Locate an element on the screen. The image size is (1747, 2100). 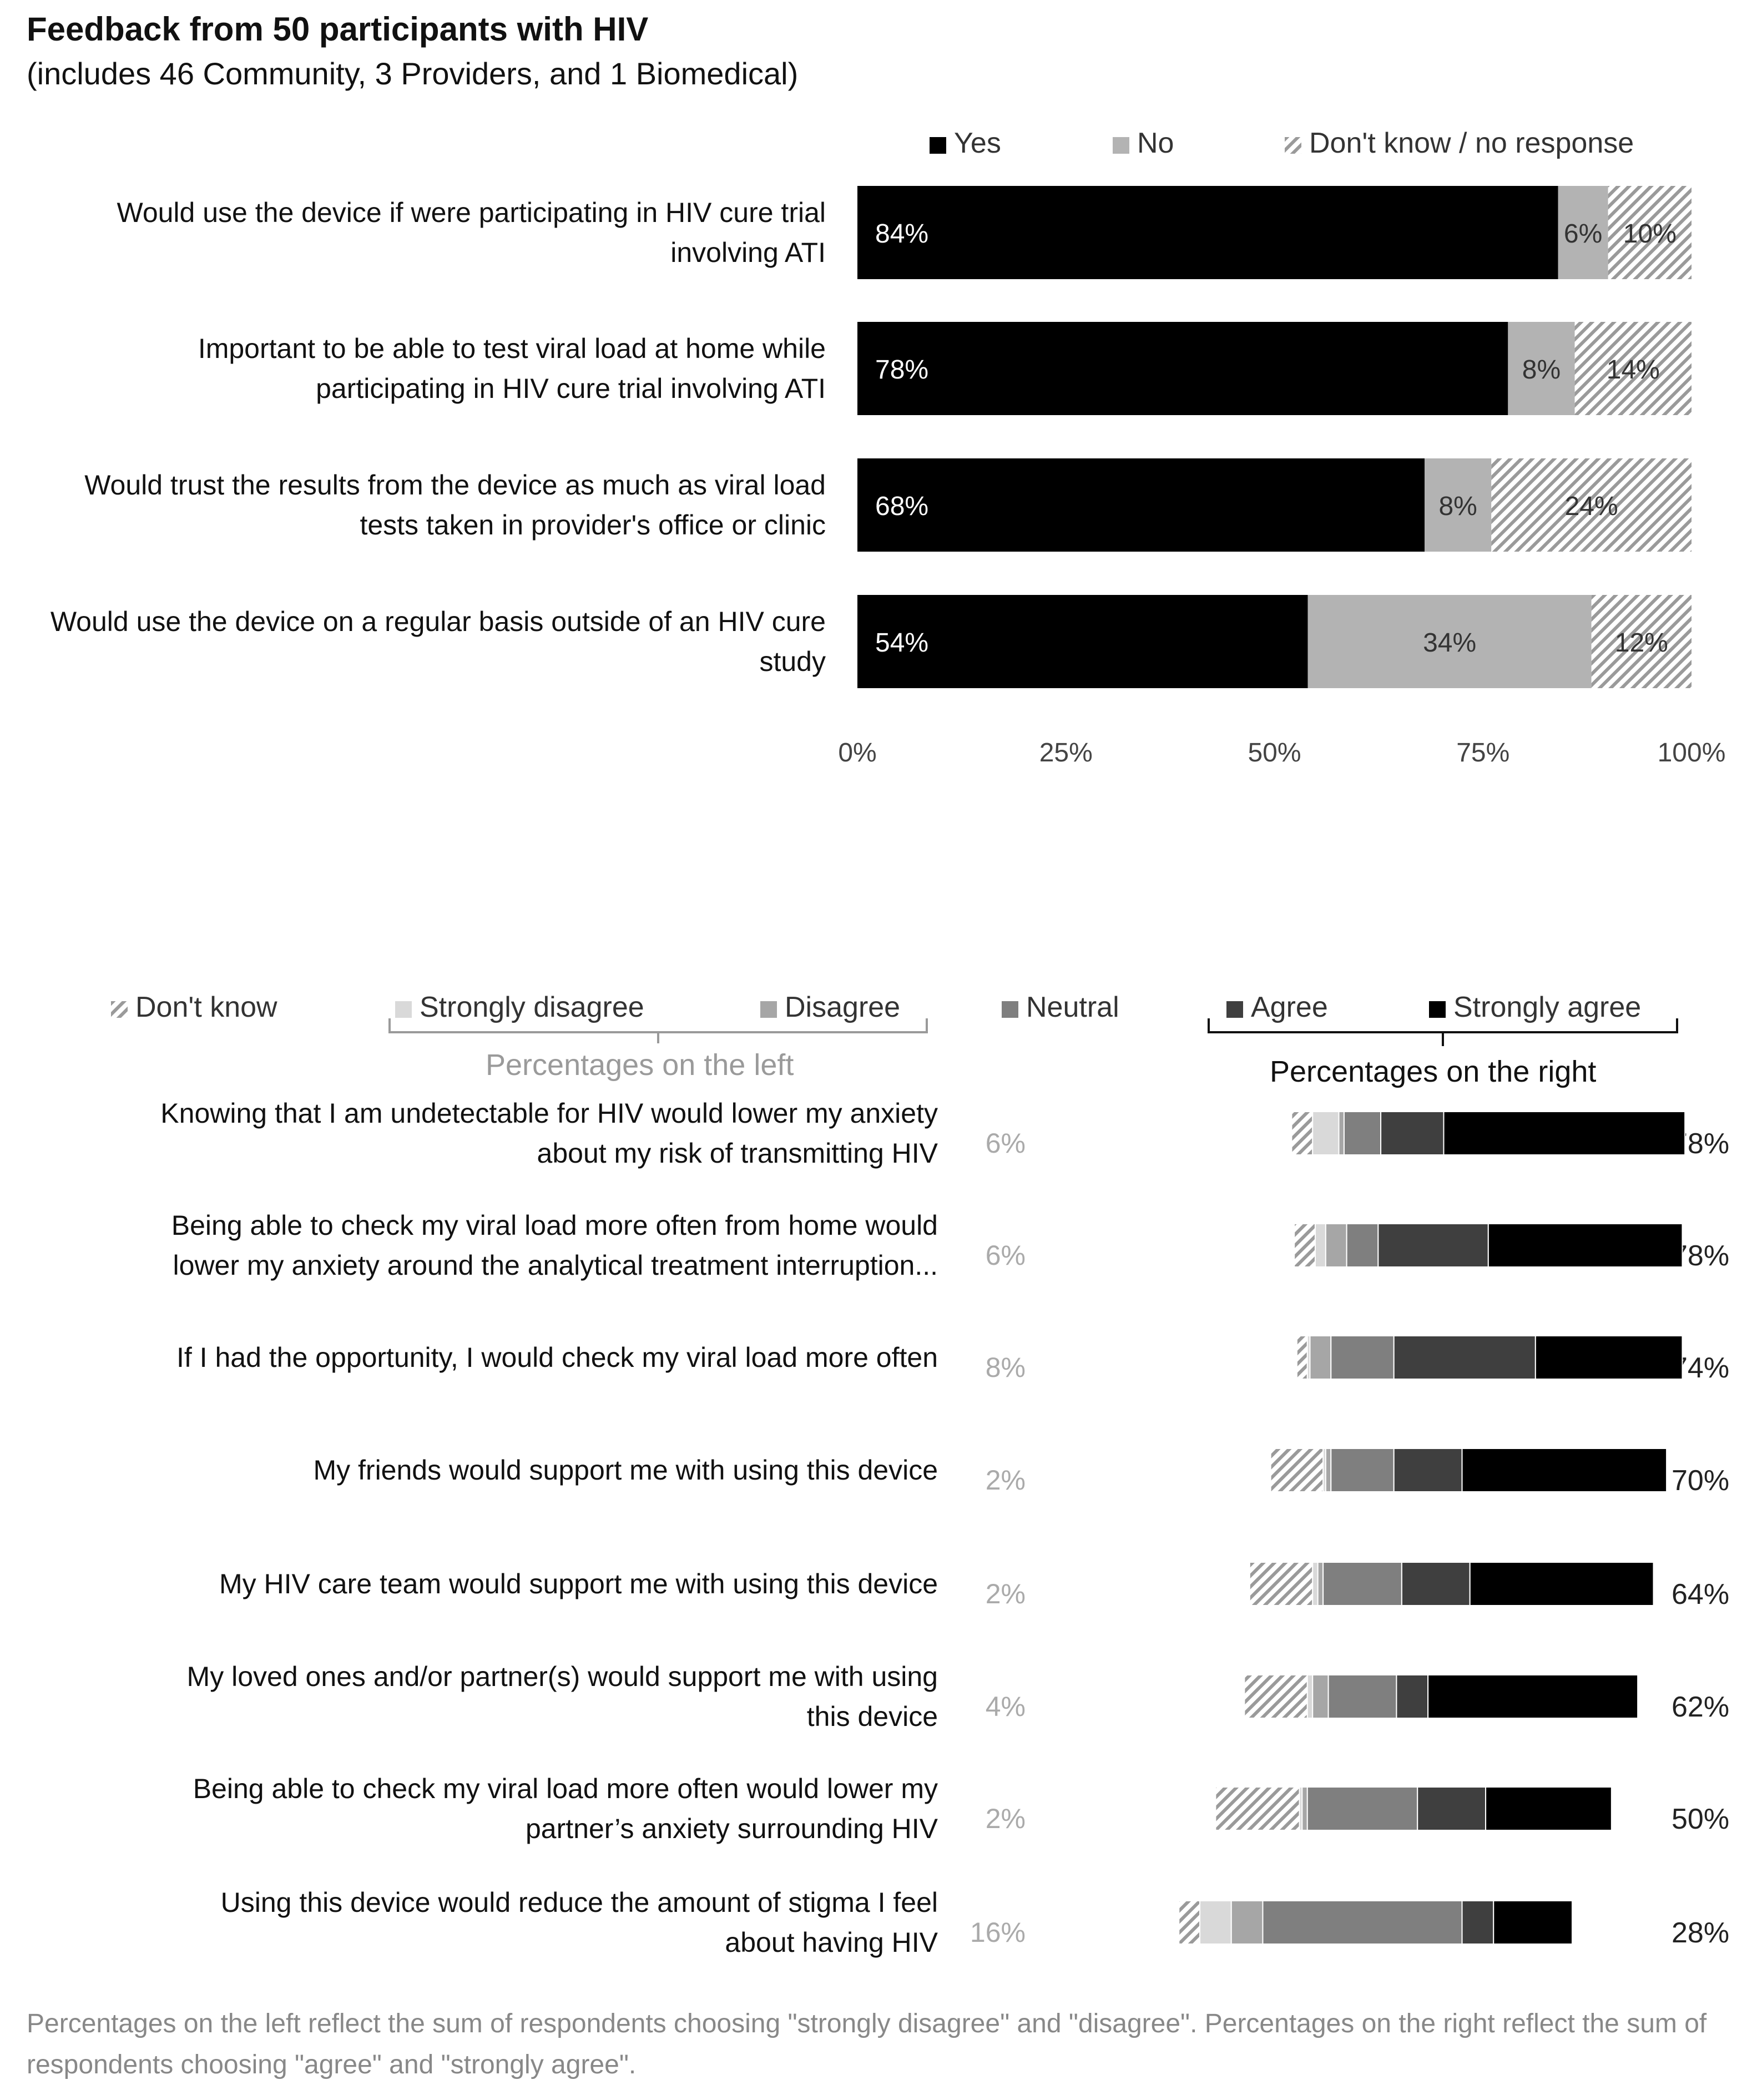
data-label-don-t-know-no-response-1: 10% is located at coordinates (1650, 234).